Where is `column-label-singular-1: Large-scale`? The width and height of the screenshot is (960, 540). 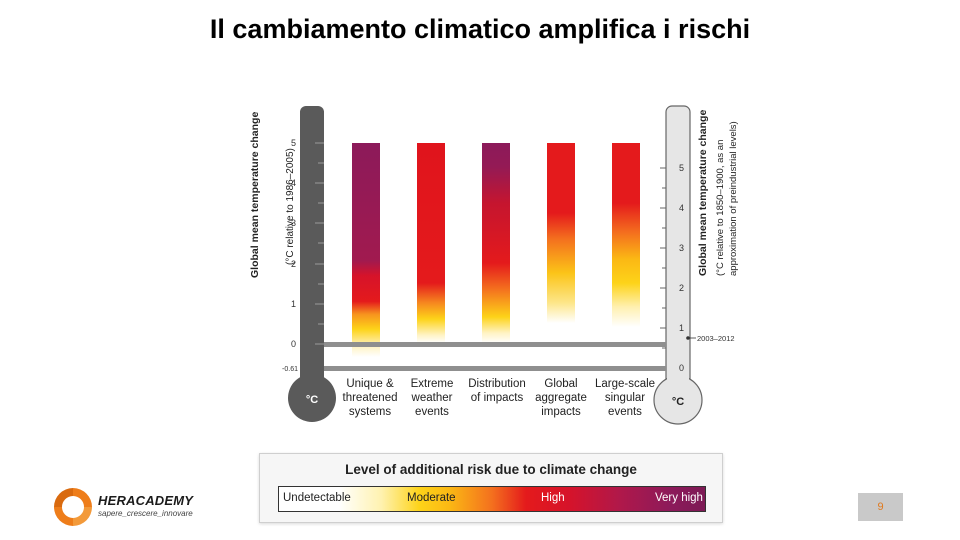
column-label-singular-1: Large-scale is located at coordinates (625, 384).